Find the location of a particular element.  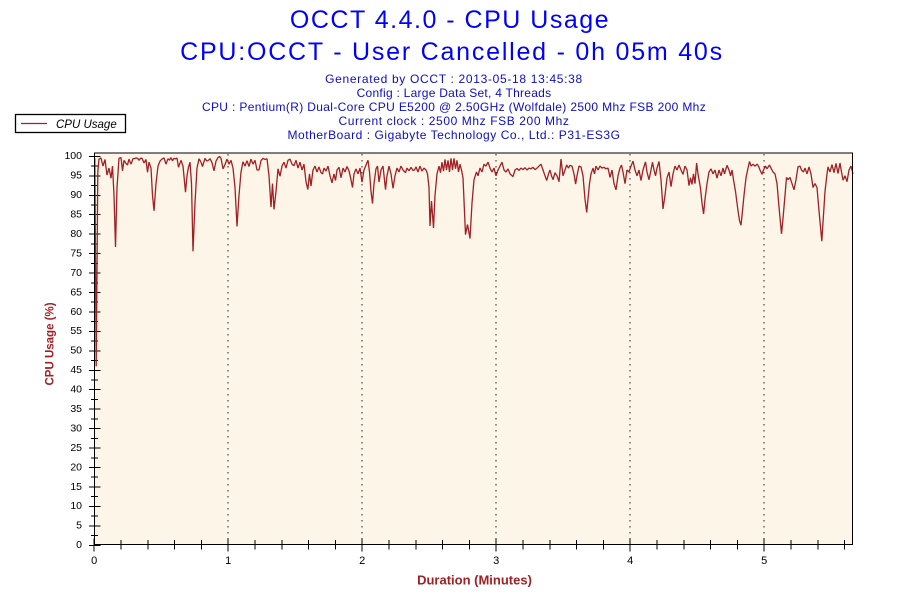

svg-text: 10 is located at coordinates (76, 506).